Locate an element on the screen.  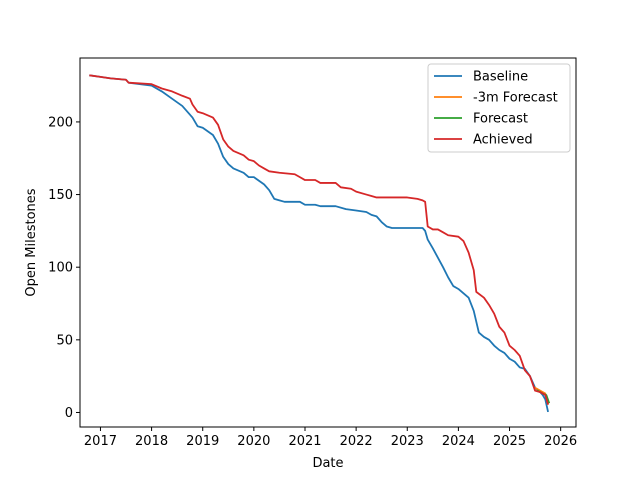
x-axis-ticks: 2017 2018 2019 2020 2021 2022 2023 2024 2025 2026 is located at coordinates (330, 438).